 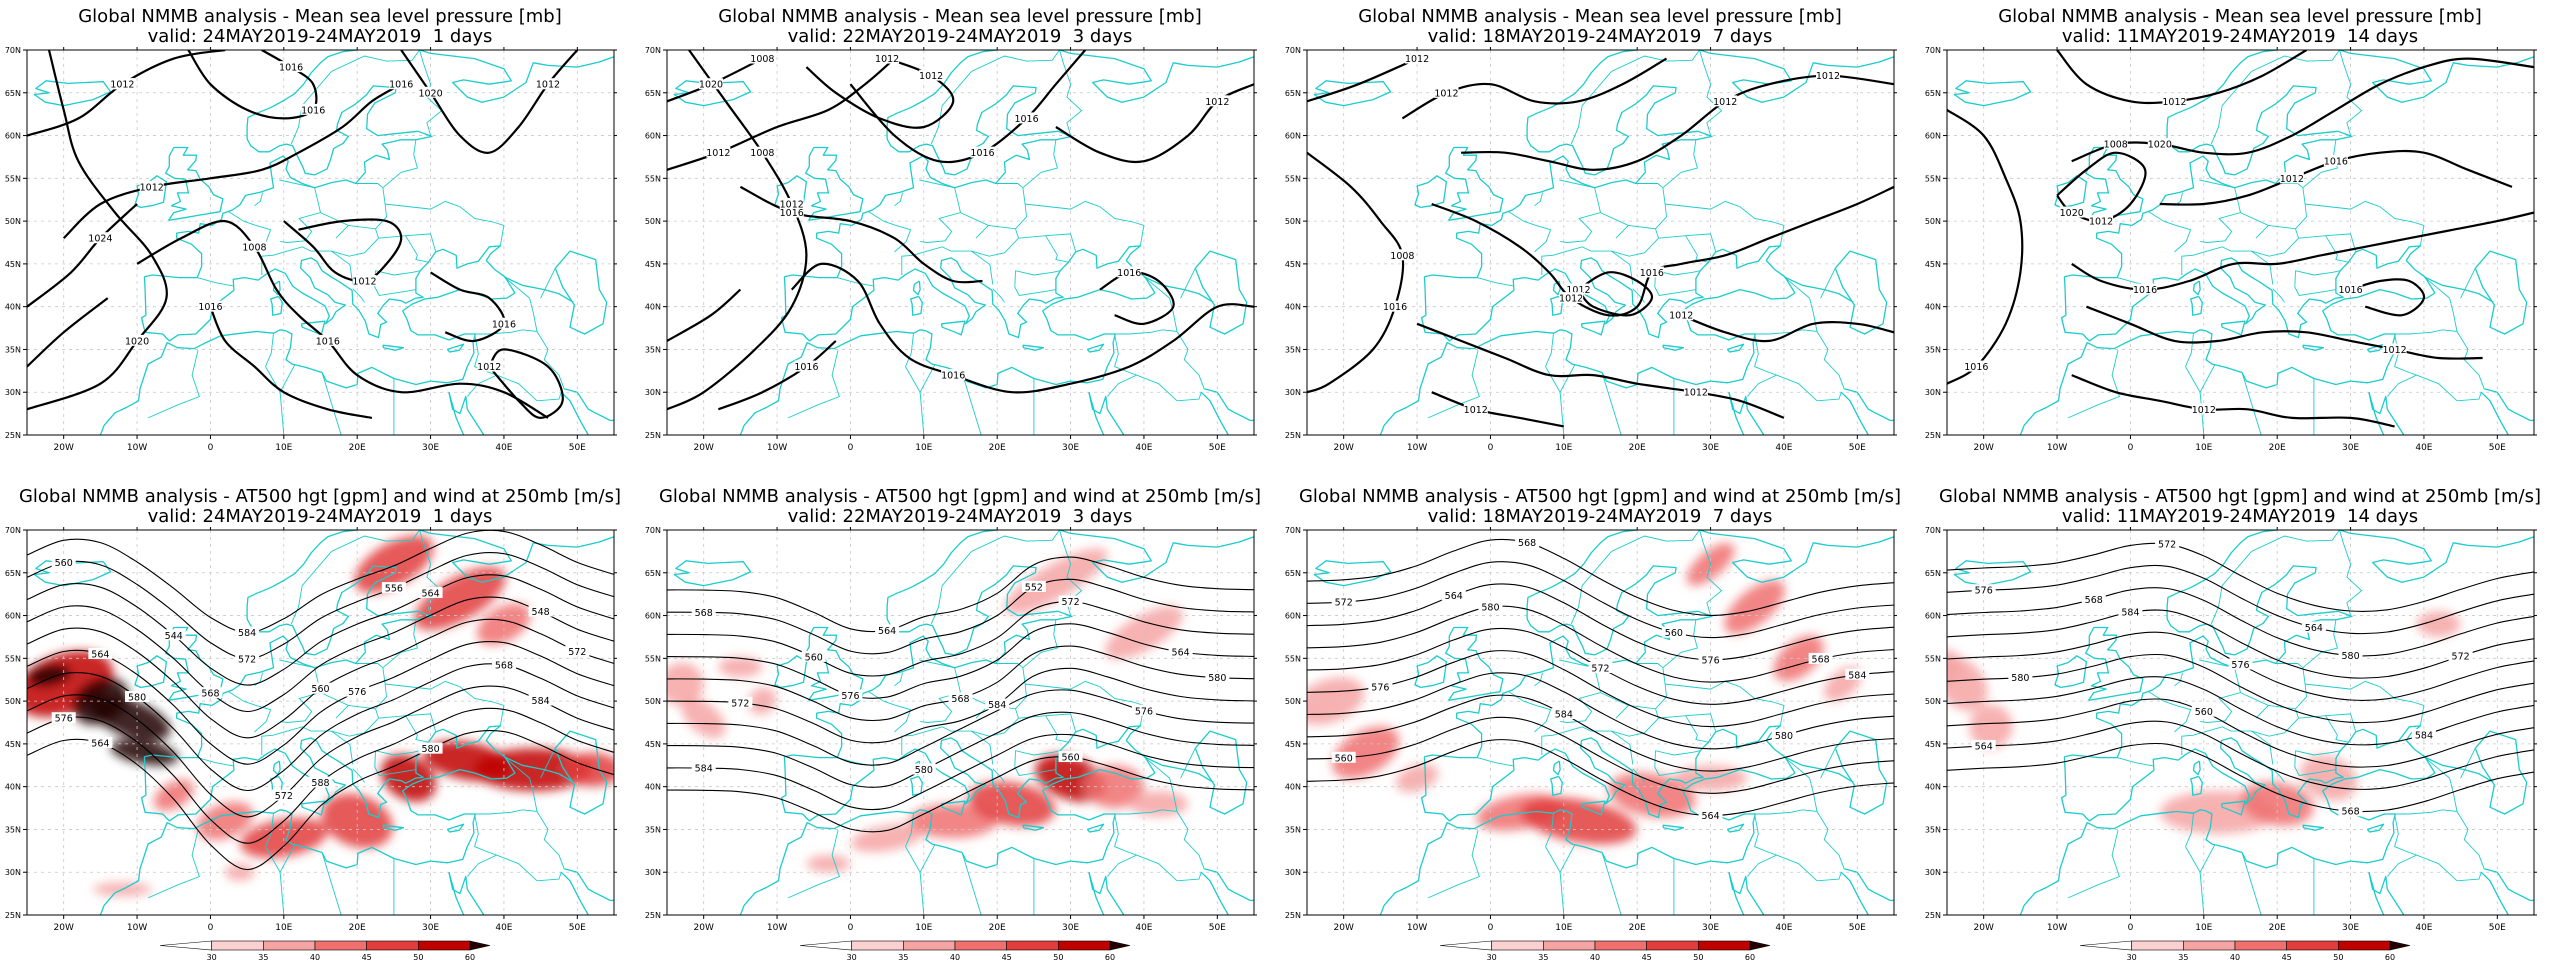 I want to click on colorbar-tick-label: 50, so click(x=1698, y=956).